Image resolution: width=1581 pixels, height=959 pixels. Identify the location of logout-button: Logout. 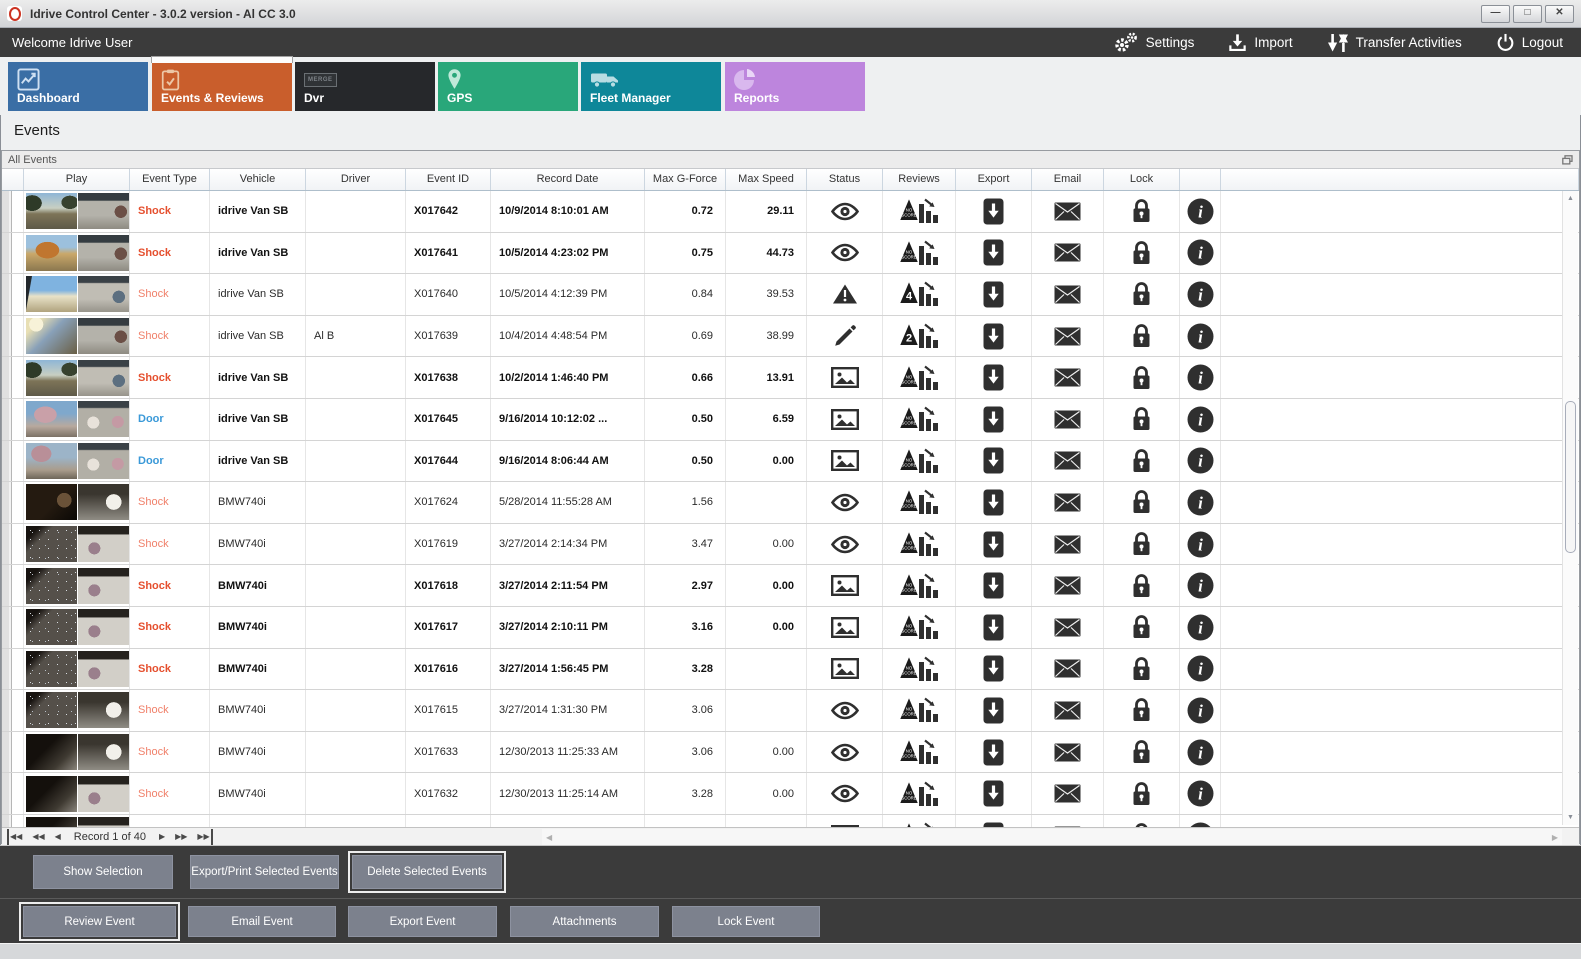
(1529, 42).